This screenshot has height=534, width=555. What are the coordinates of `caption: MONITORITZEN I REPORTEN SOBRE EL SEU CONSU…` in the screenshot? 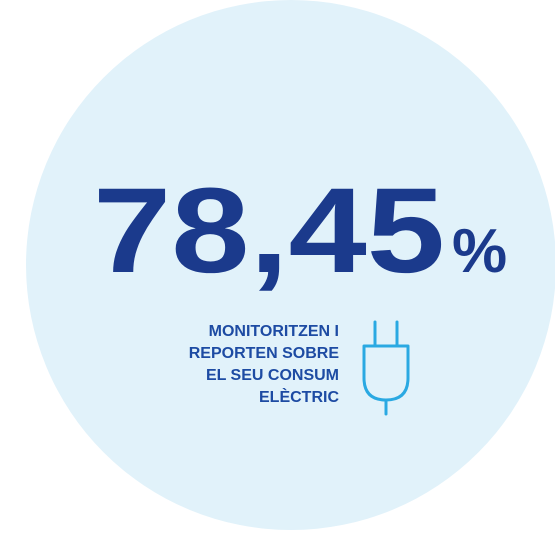 It's located at (264, 364).